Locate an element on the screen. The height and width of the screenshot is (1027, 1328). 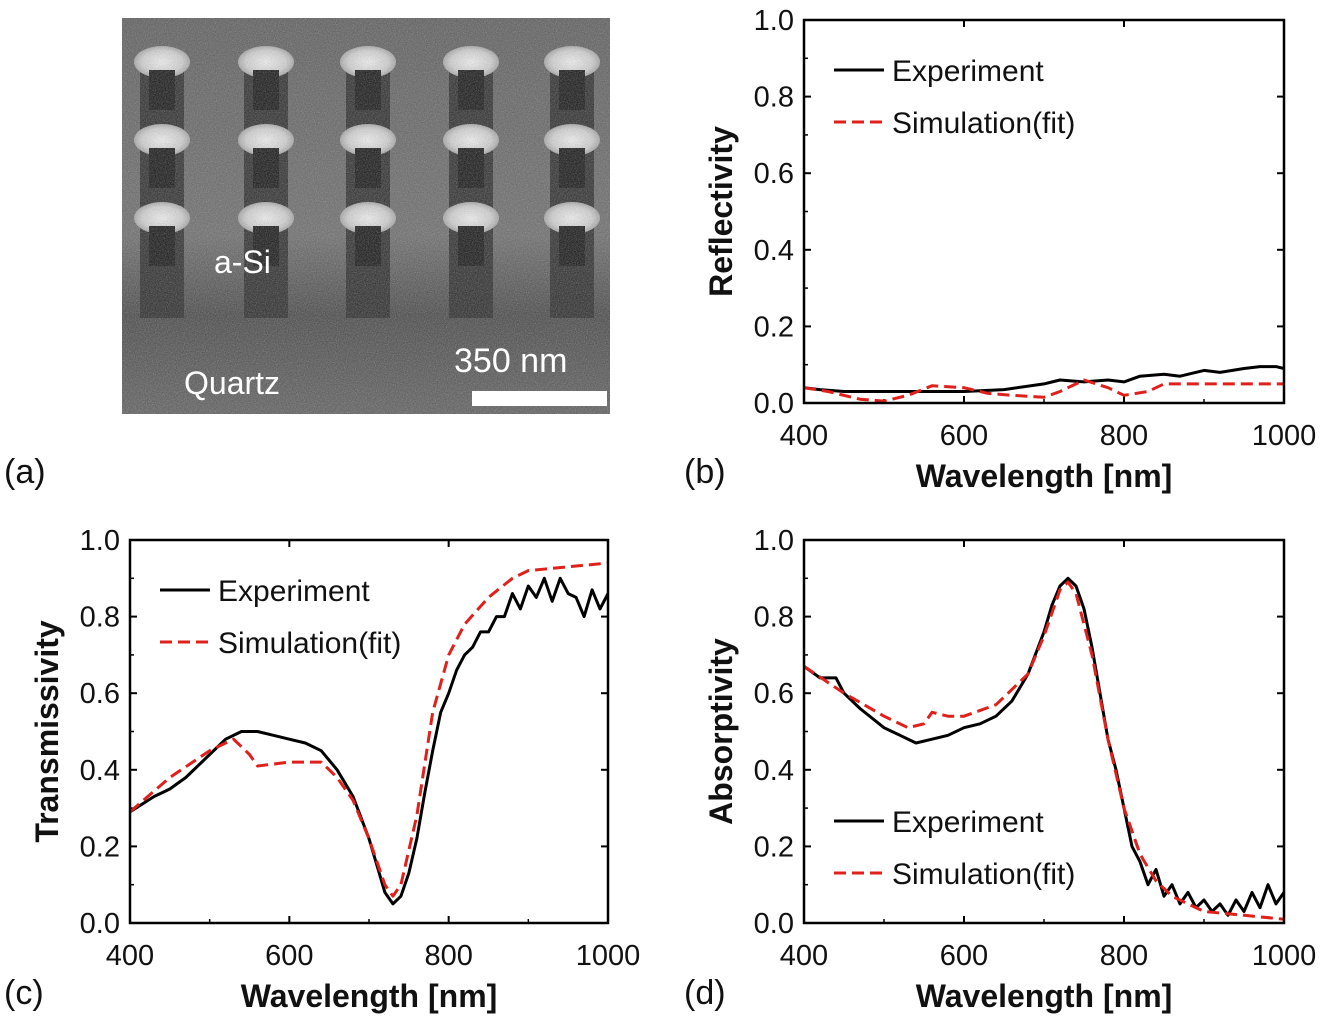
panel-label-d: (d) is located at coordinates (705, 993).